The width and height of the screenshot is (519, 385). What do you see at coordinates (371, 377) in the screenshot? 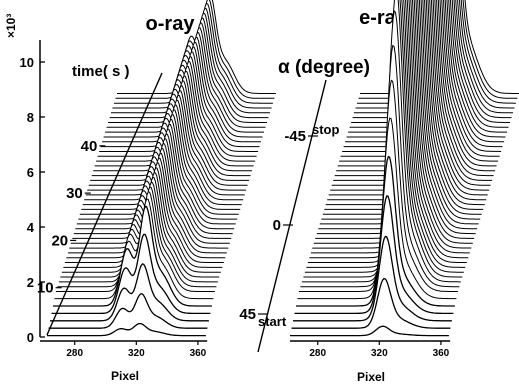
I see `e-ray-x-axis-label: Pixel` at bounding box center [371, 377].